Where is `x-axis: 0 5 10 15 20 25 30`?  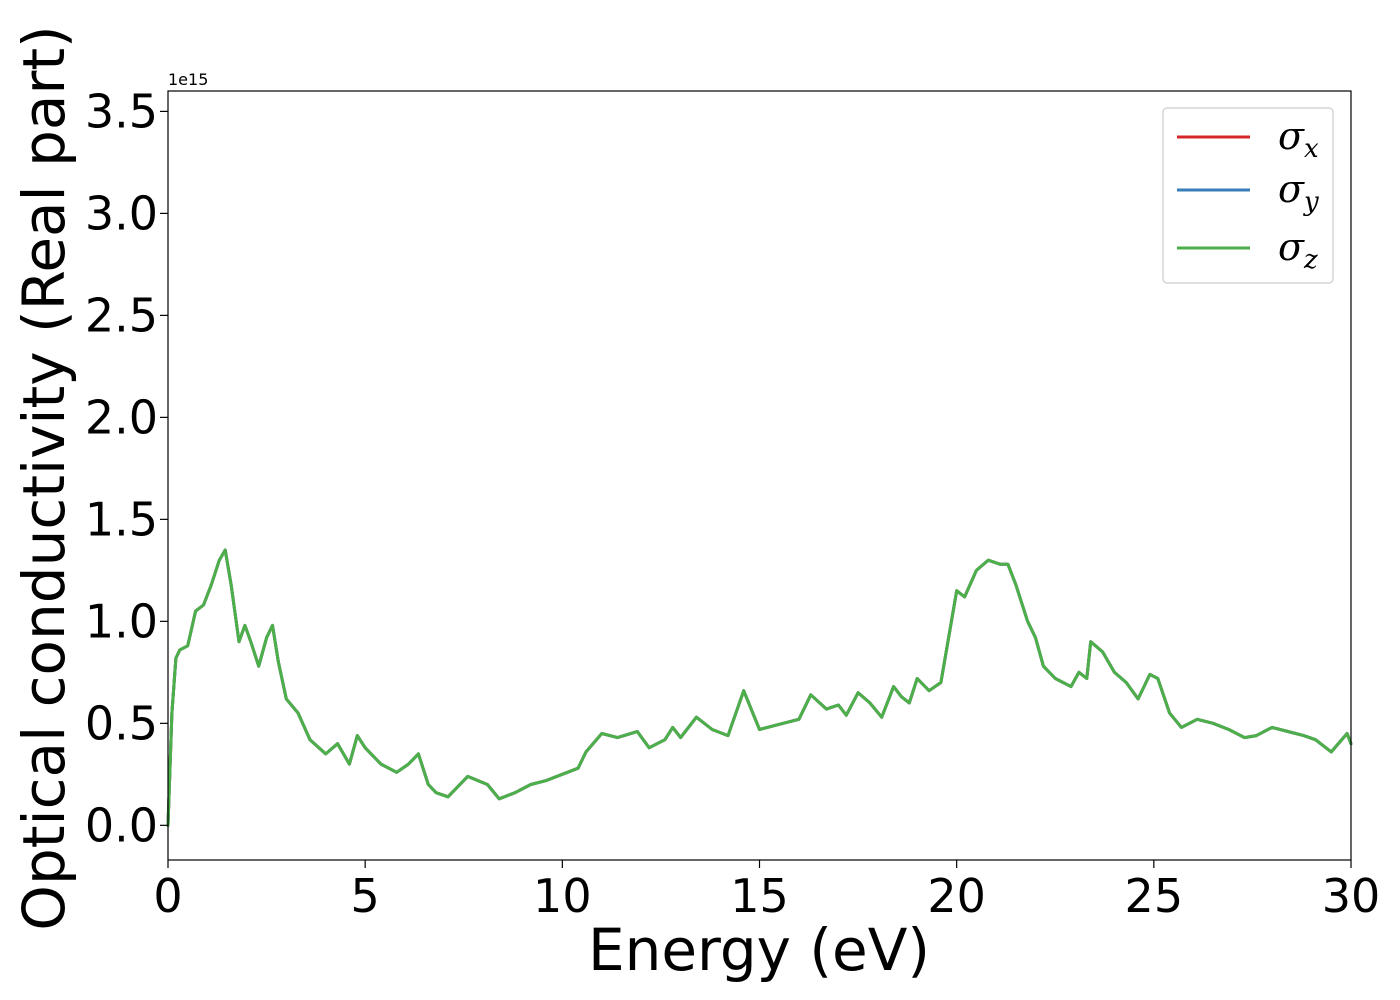
x-axis: 0 5 10 15 20 25 30 is located at coordinates (766, 891).